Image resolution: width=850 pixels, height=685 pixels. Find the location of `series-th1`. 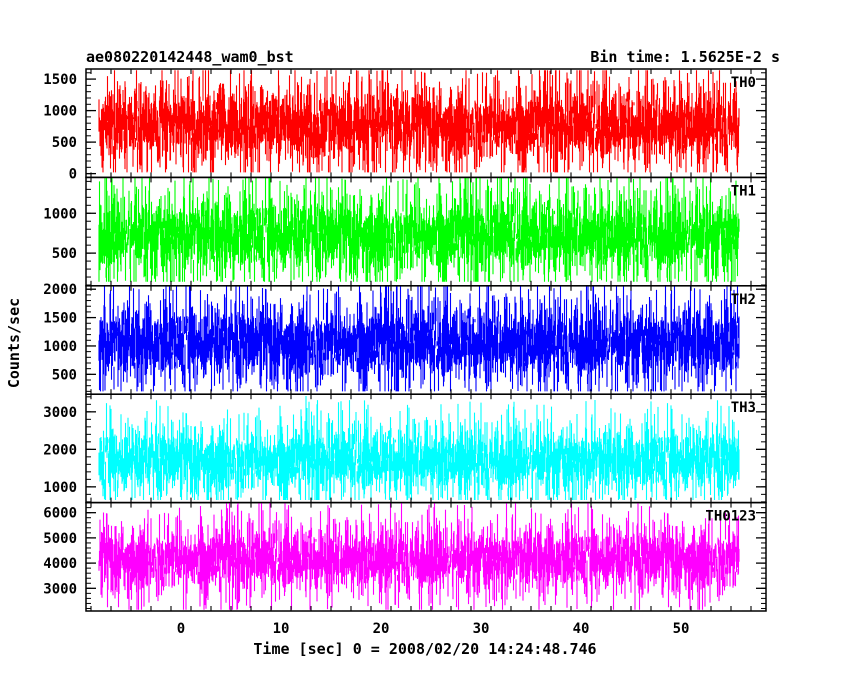

series-th1 is located at coordinates (419, 229).